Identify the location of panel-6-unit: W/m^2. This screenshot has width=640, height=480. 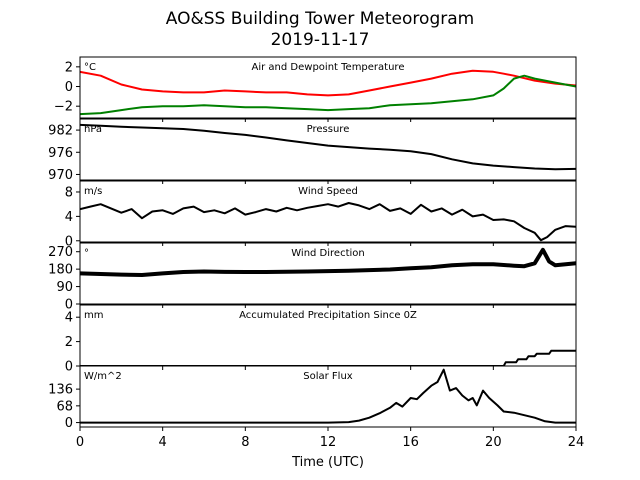
(103, 376).